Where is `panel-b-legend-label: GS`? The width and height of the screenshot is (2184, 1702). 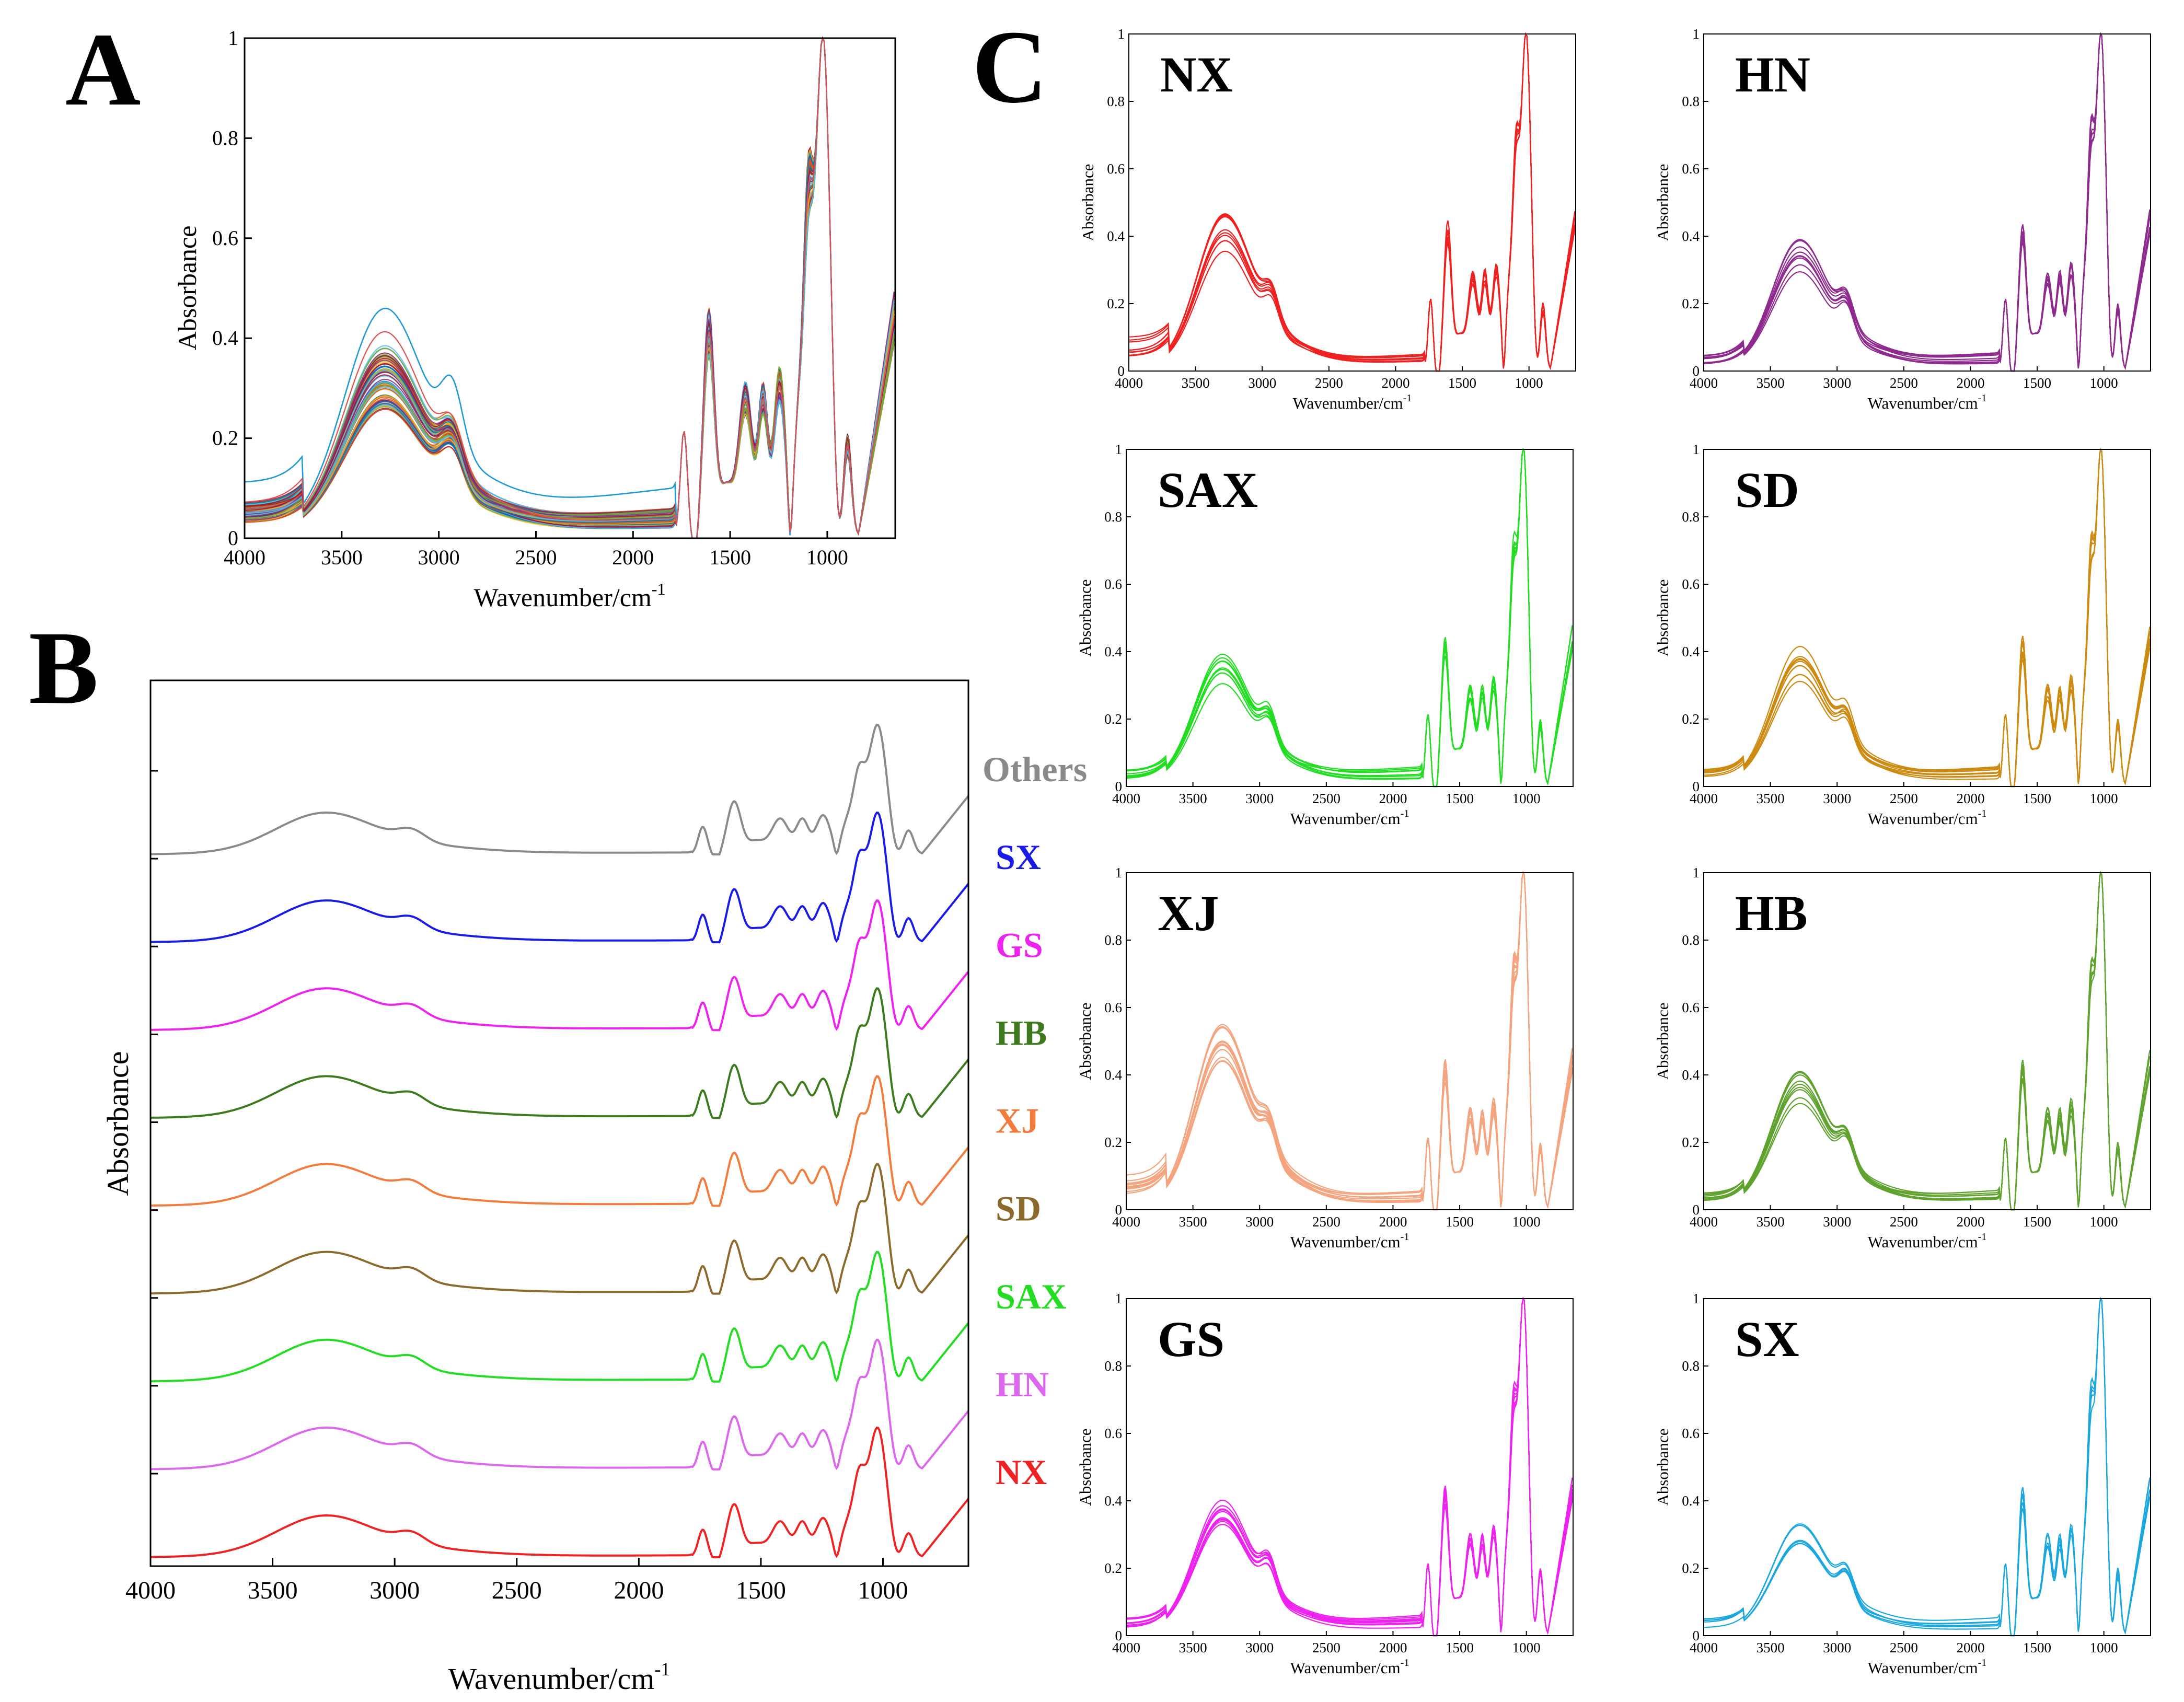
panel-b-legend-label: GS is located at coordinates (1020, 945).